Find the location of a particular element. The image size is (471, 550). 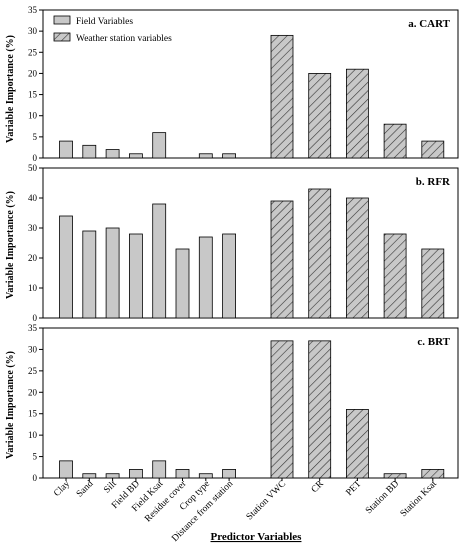

x-axis-label: Predictor Variables is located at coordinates (257, 537).